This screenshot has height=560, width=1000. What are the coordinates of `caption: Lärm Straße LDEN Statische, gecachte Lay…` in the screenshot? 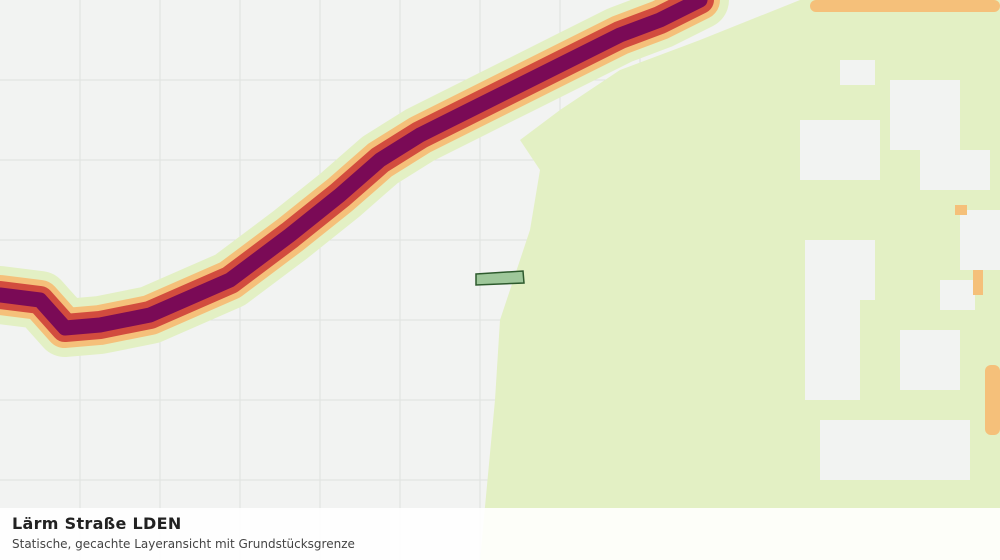 It's located at (500, 534).